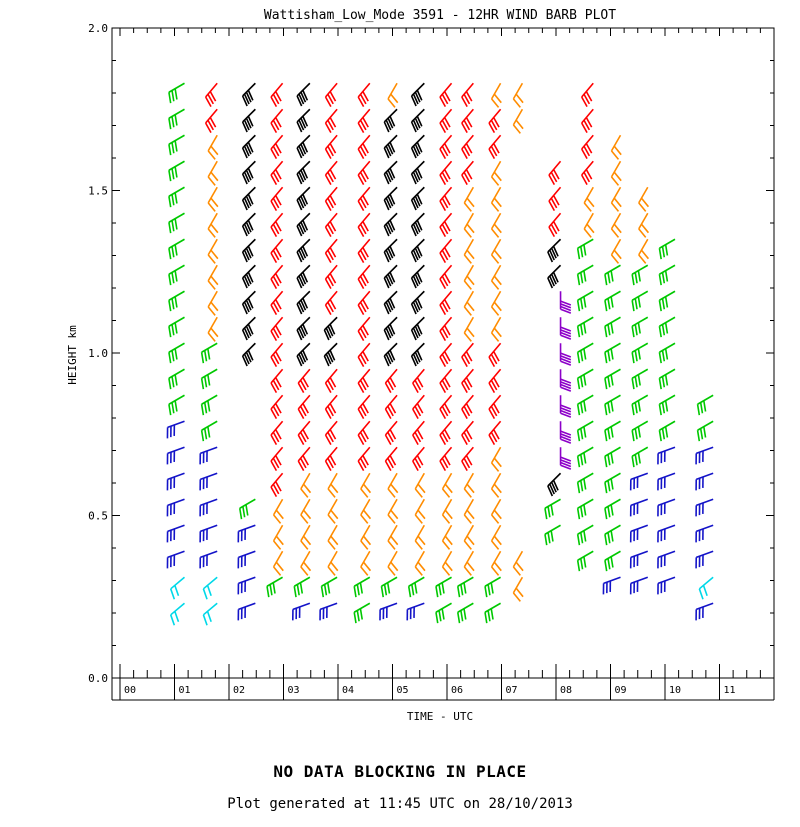 This screenshot has height=827, width=800. I want to click on x-tick-label: 05, so click(403, 690).